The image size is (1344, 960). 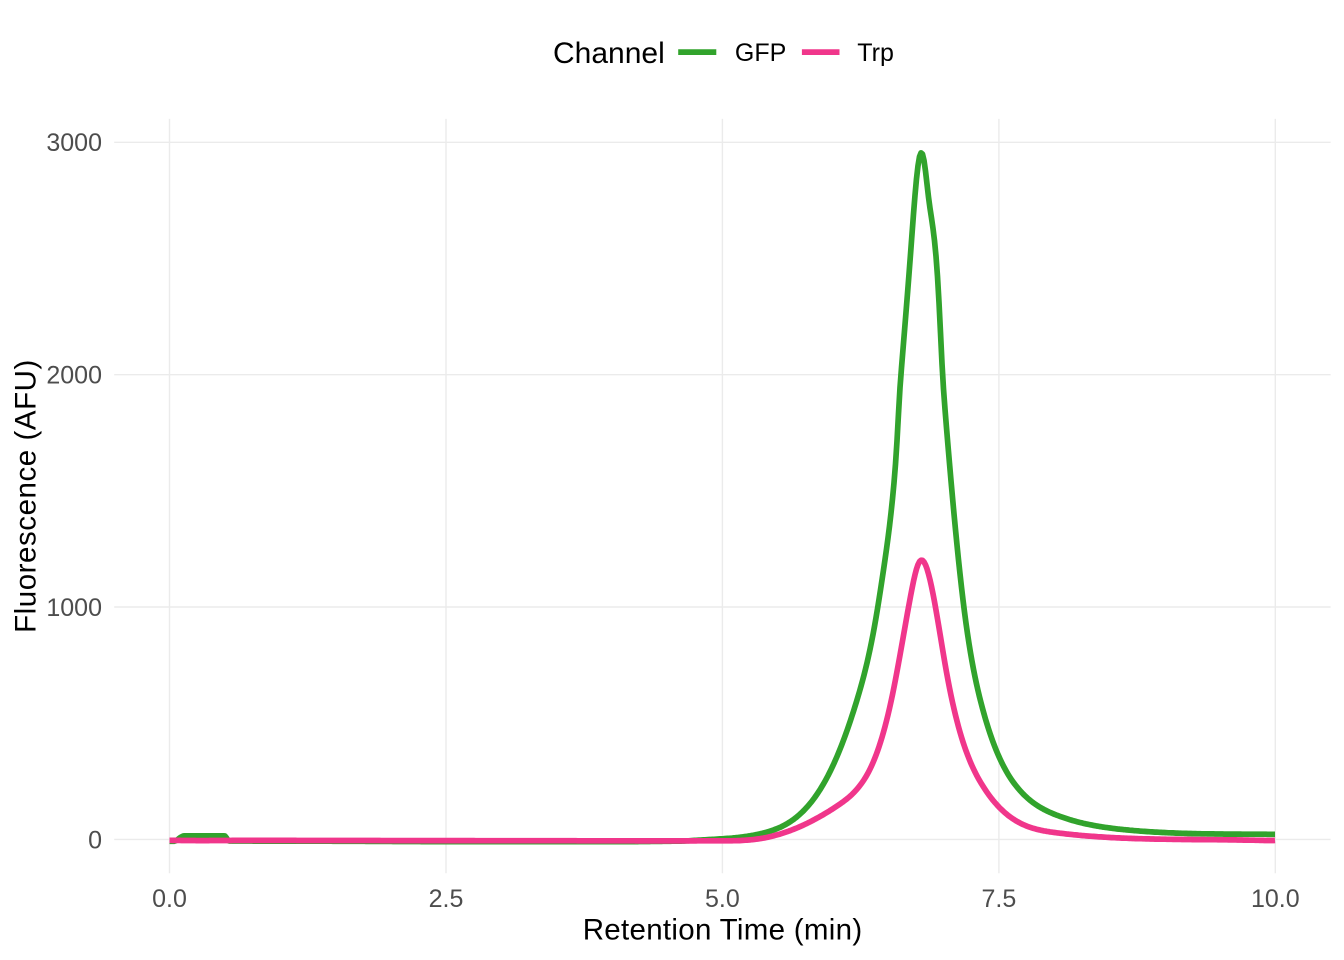 I want to click on svg-text: 5.0, so click(x=722, y=899).